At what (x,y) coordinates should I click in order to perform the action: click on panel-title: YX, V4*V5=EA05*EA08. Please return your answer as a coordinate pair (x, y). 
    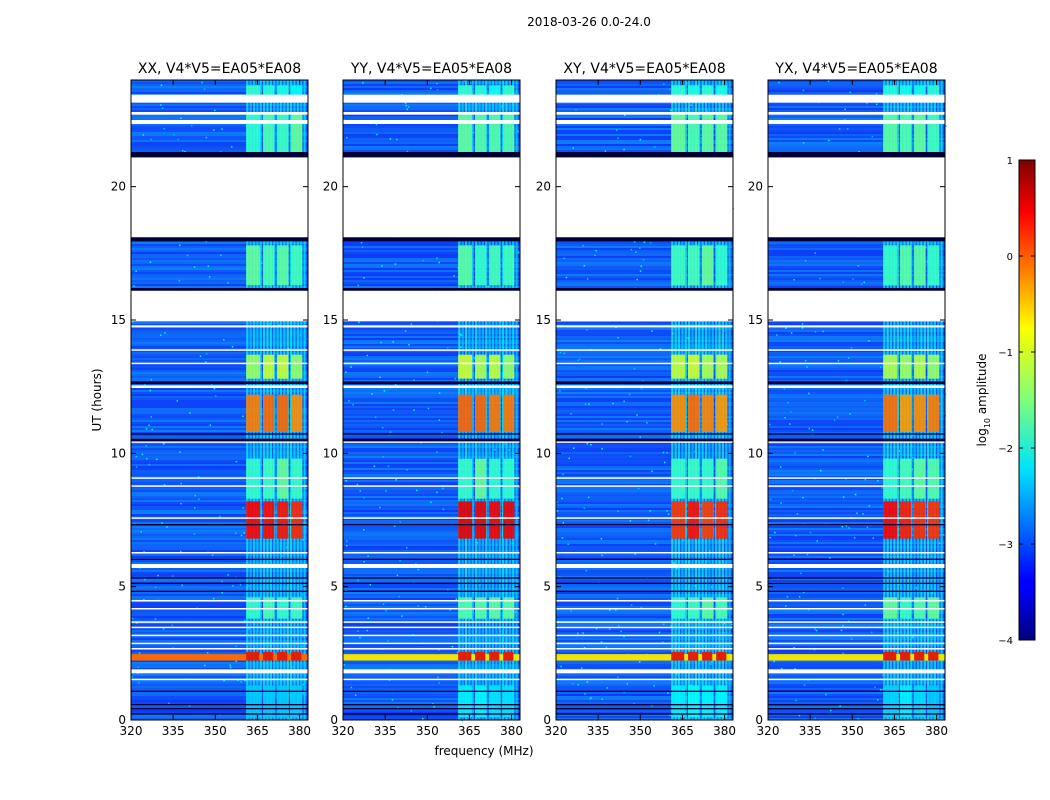
    Looking at the image, I should click on (855, 69).